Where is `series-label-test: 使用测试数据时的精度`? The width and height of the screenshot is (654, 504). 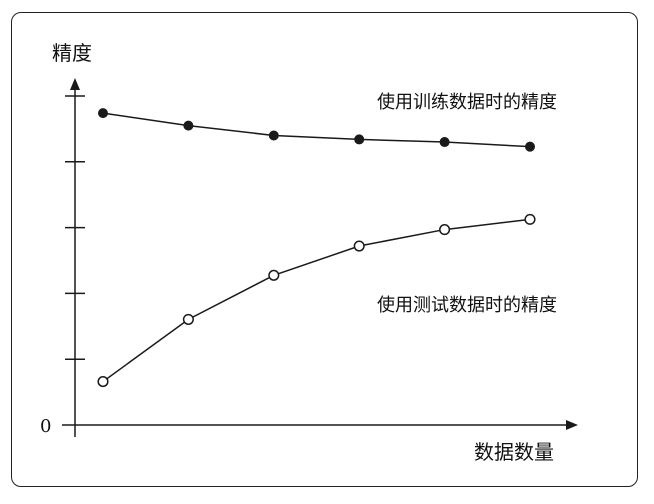
series-label-test: 使用测试数据时的精度 is located at coordinates (467, 305).